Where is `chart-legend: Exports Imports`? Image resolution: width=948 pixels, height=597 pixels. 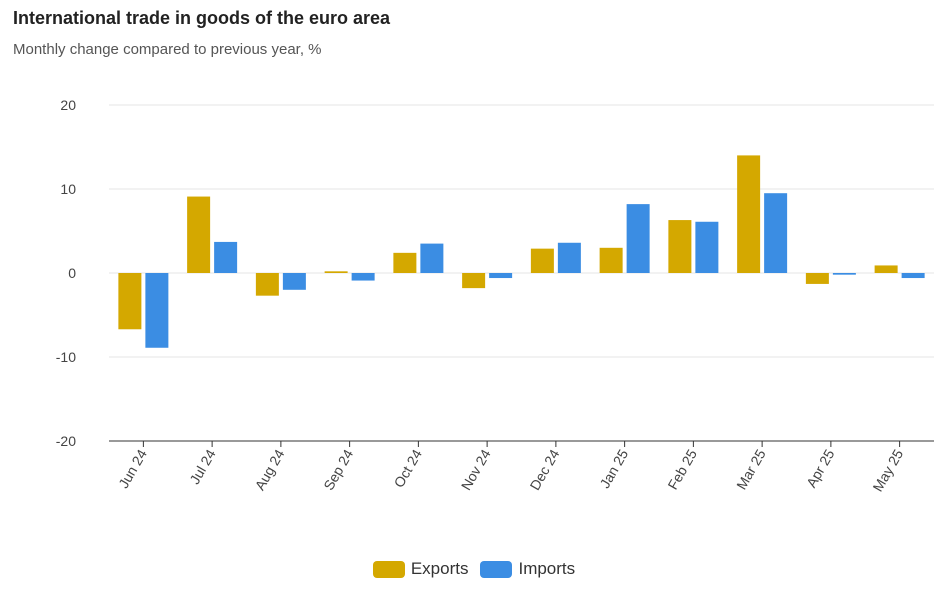 chart-legend: Exports Imports is located at coordinates (474, 569).